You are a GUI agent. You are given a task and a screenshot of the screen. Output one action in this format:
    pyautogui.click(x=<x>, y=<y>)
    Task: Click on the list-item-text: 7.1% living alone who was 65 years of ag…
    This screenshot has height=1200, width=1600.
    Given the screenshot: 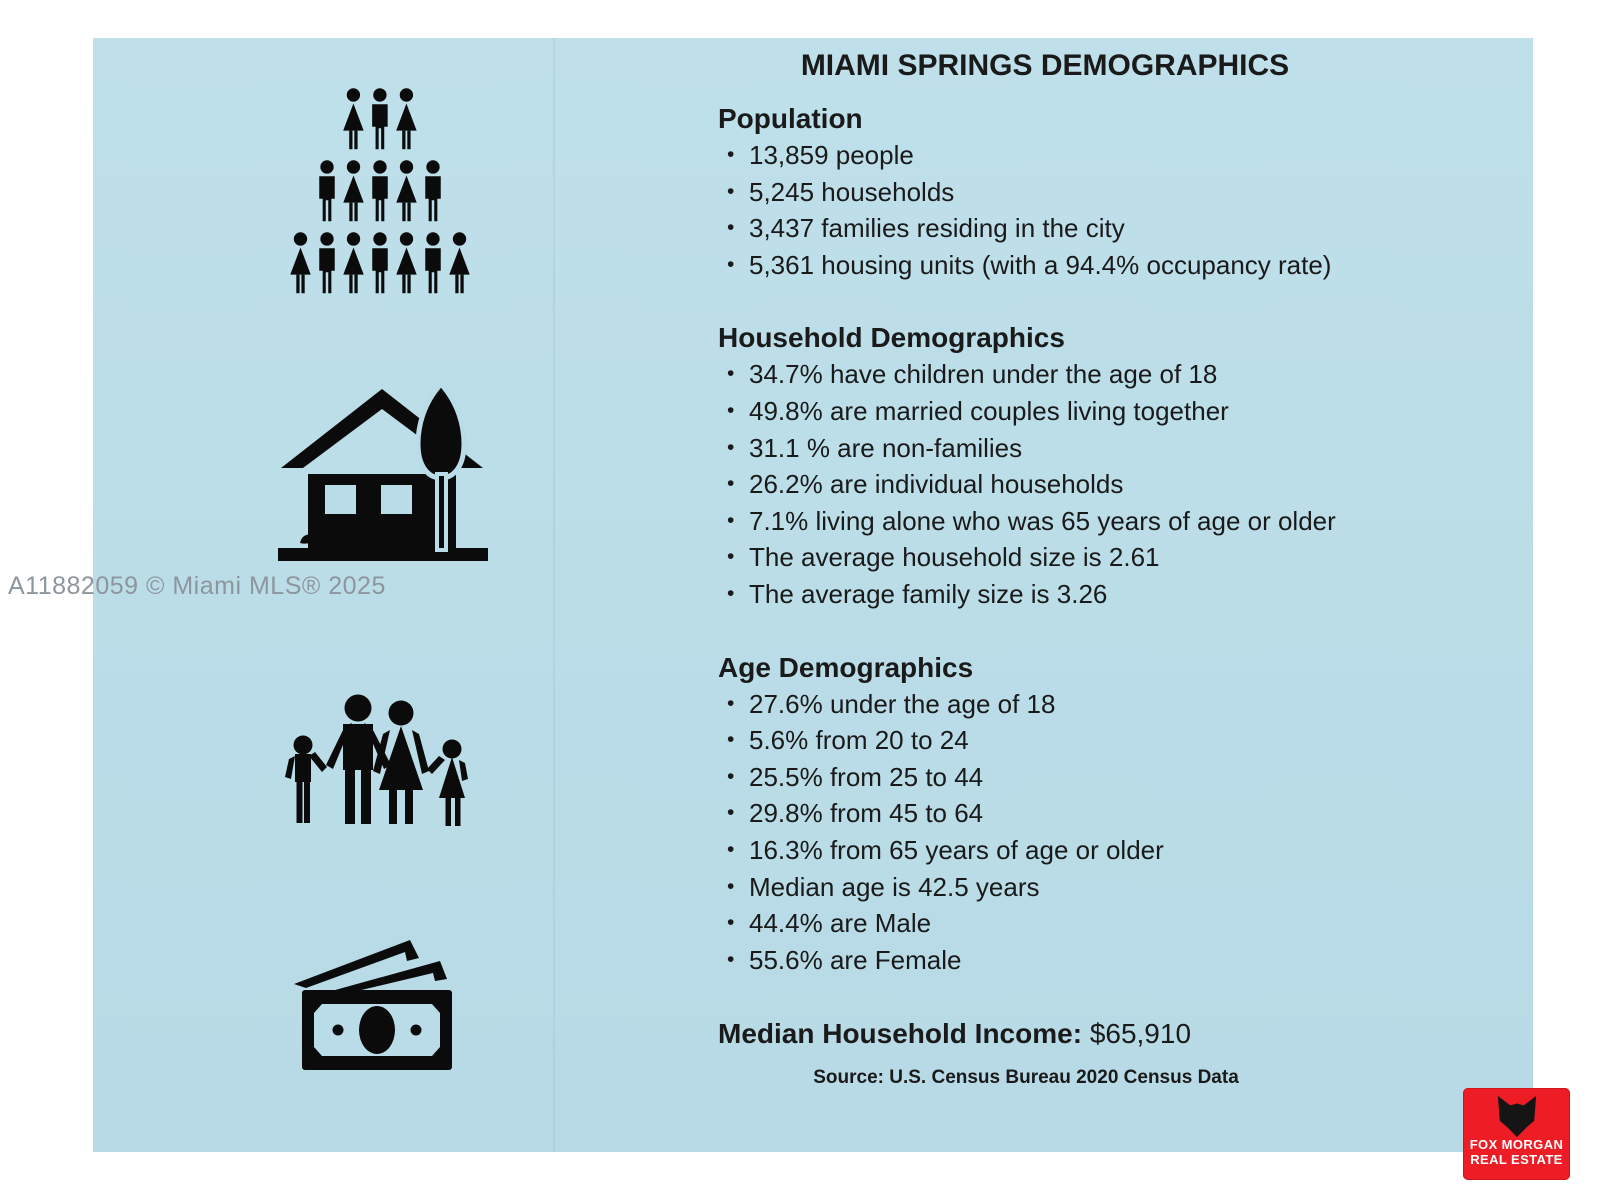 What is the action you would take?
    pyautogui.click(x=1042, y=520)
    